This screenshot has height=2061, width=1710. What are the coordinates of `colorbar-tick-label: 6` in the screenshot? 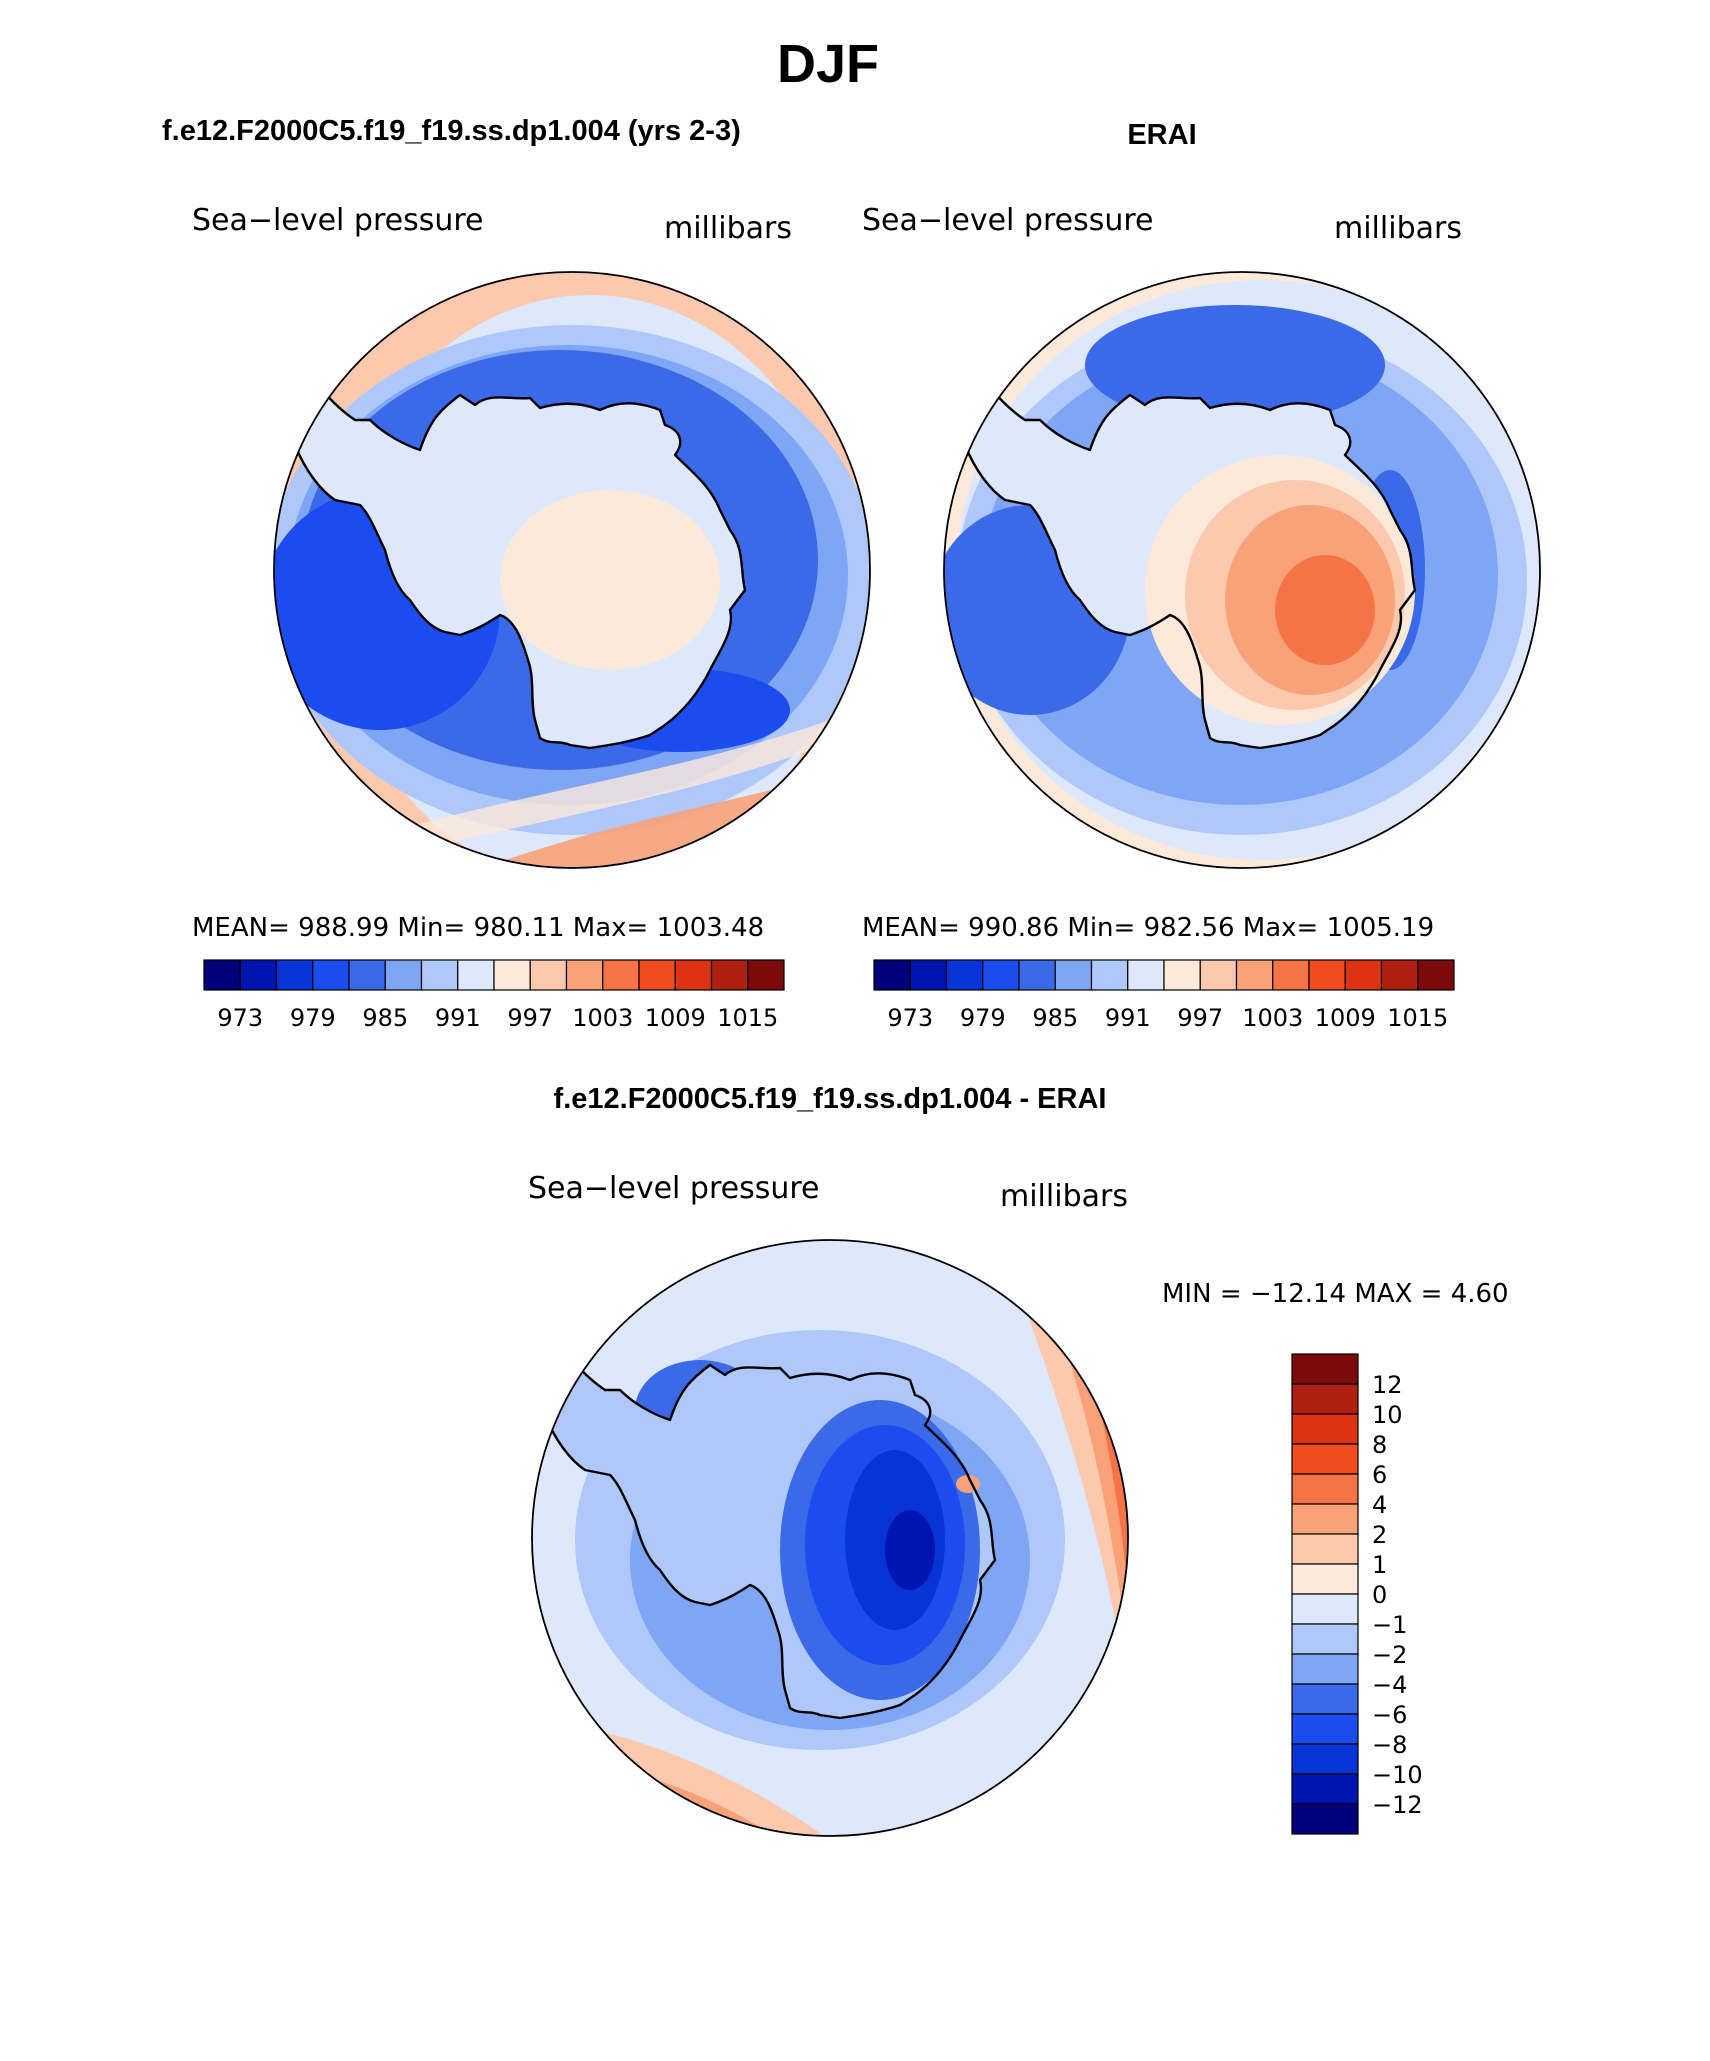 It's located at (1379, 1475).